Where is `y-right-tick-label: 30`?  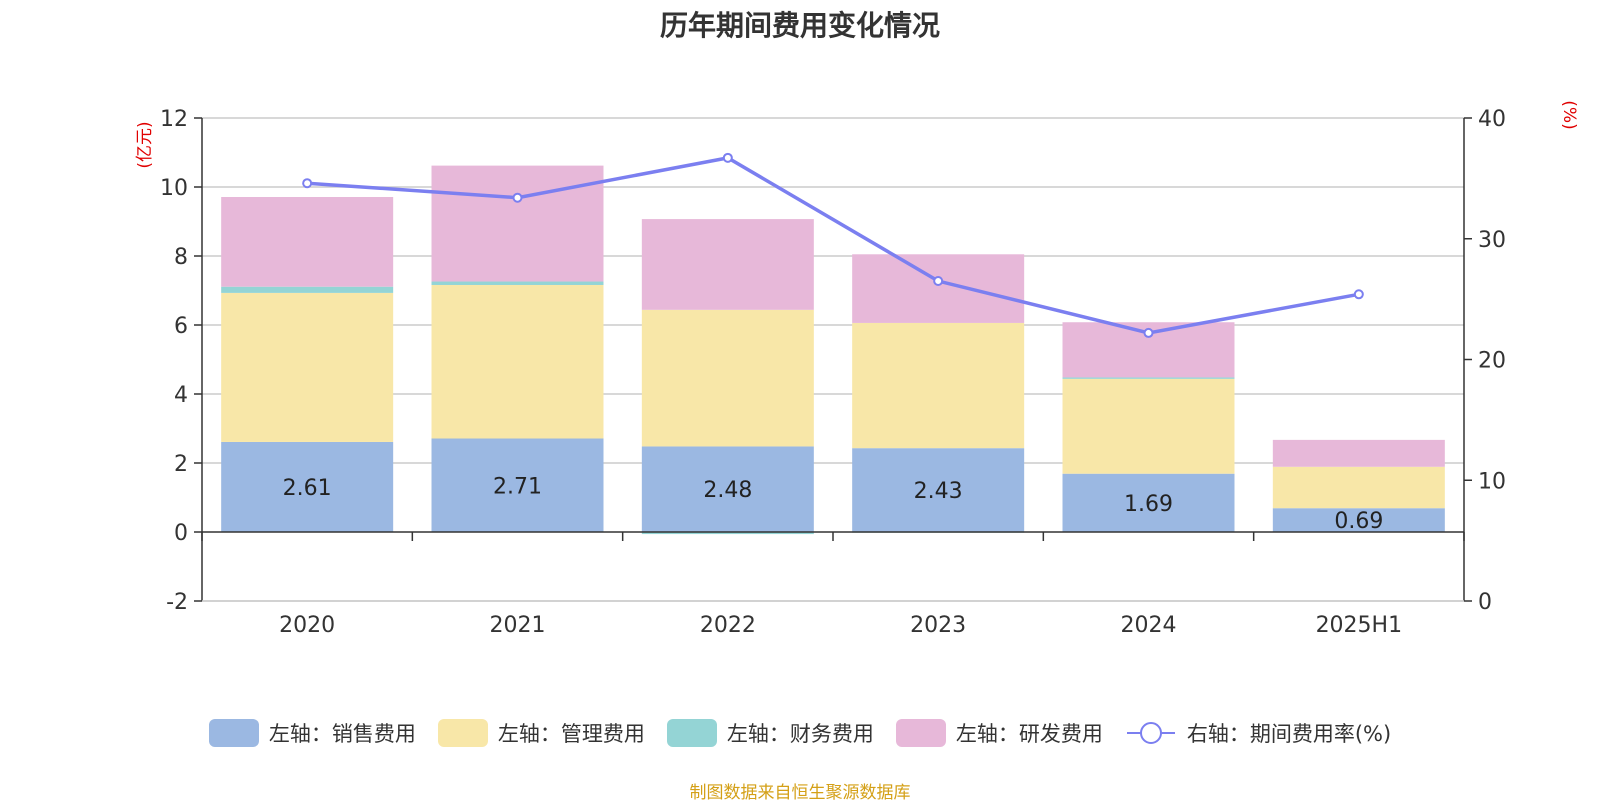 y-right-tick-label: 30 is located at coordinates (1492, 240).